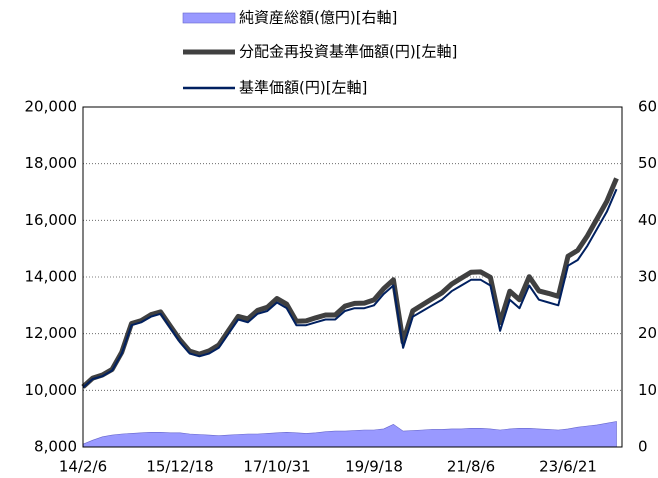  What do you see at coordinates (303, 88) in the screenshot?
I see `legend-label: 基準価額(円)[左軸]` at bounding box center [303, 88].